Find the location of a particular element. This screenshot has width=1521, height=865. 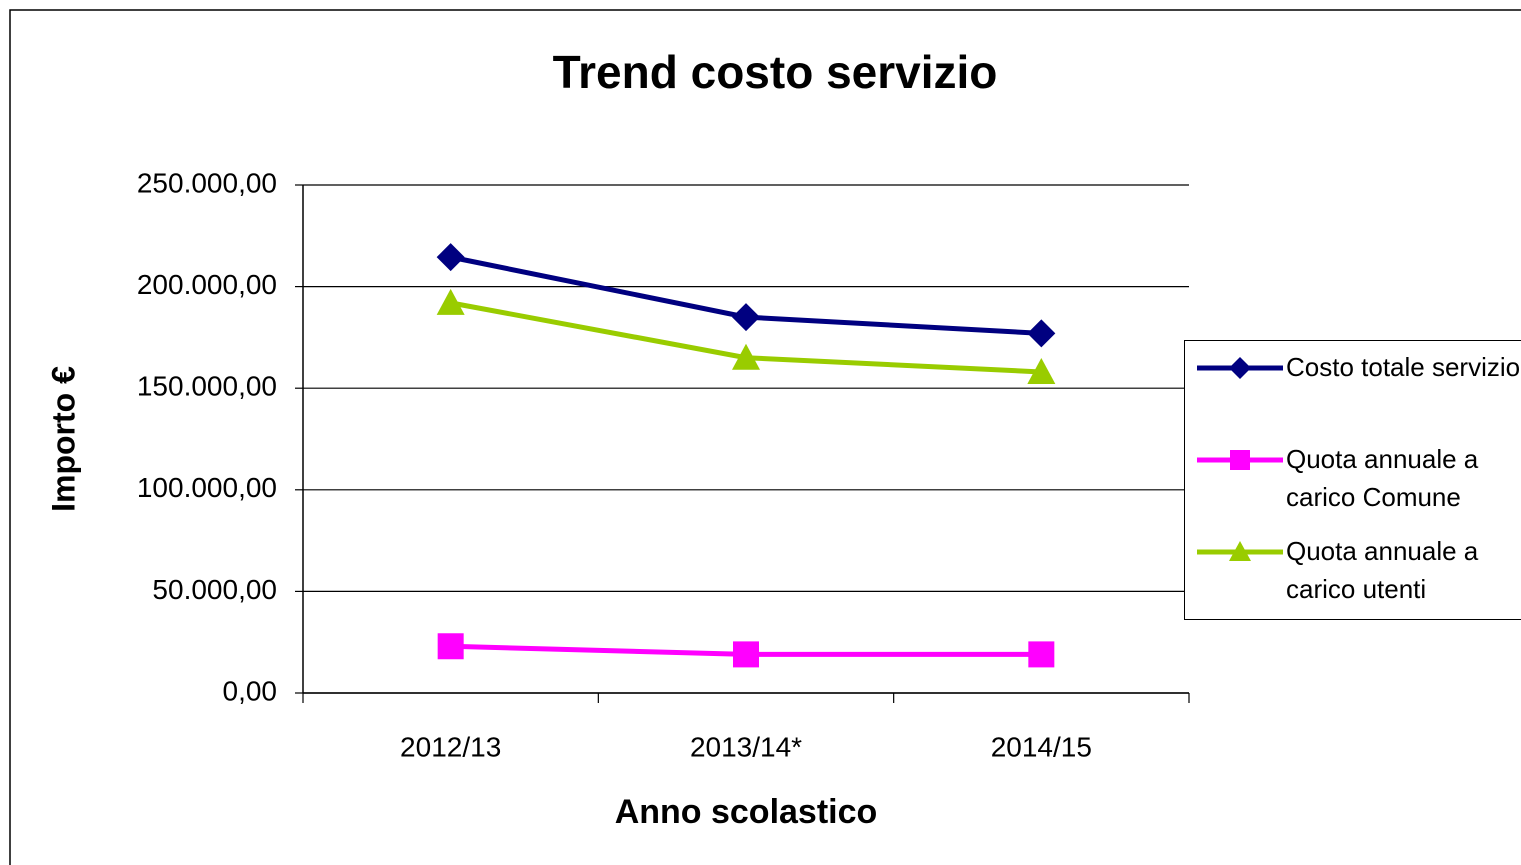

y-tick-label: 100.000,00 is located at coordinates (207, 487).